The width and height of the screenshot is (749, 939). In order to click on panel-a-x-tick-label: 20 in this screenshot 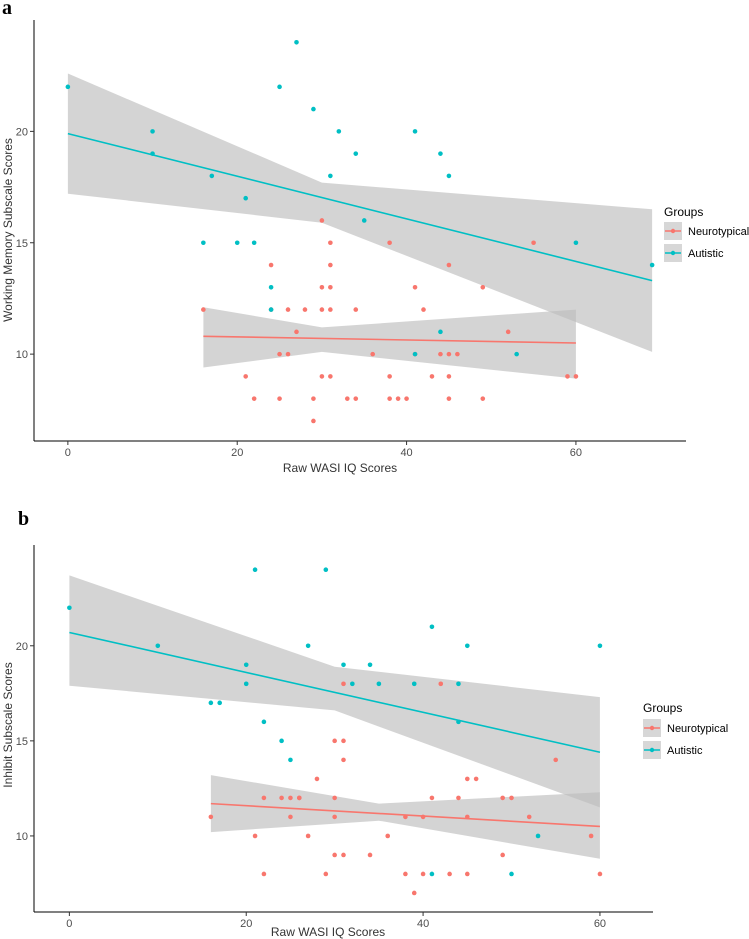, I will do `click(237, 453)`.